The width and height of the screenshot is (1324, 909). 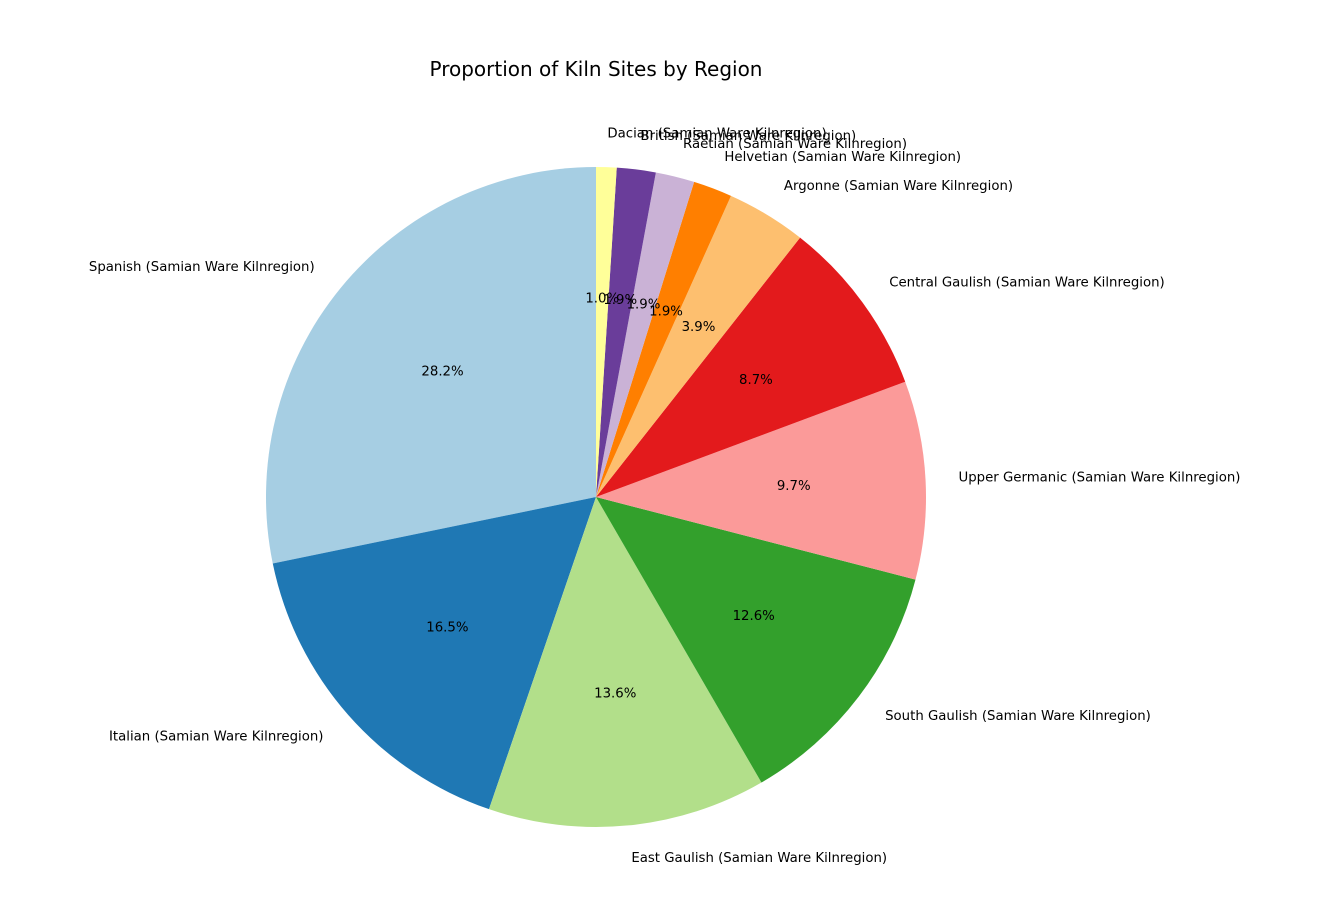 What do you see at coordinates (620, 300) in the screenshot?
I see `percent-label-british: 1.9%` at bounding box center [620, 300].